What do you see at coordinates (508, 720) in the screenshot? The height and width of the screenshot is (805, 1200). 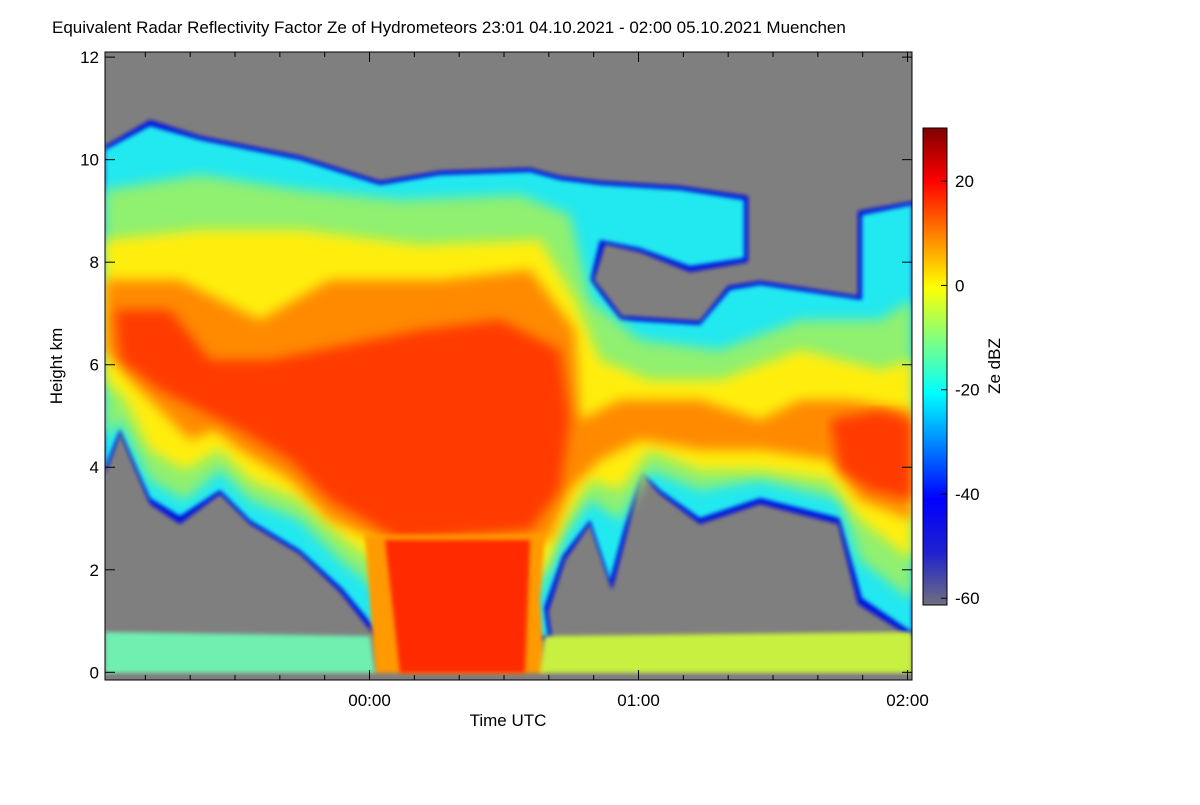 I see `x-axis-label: Time UTC` at bounding box center [508, 720].